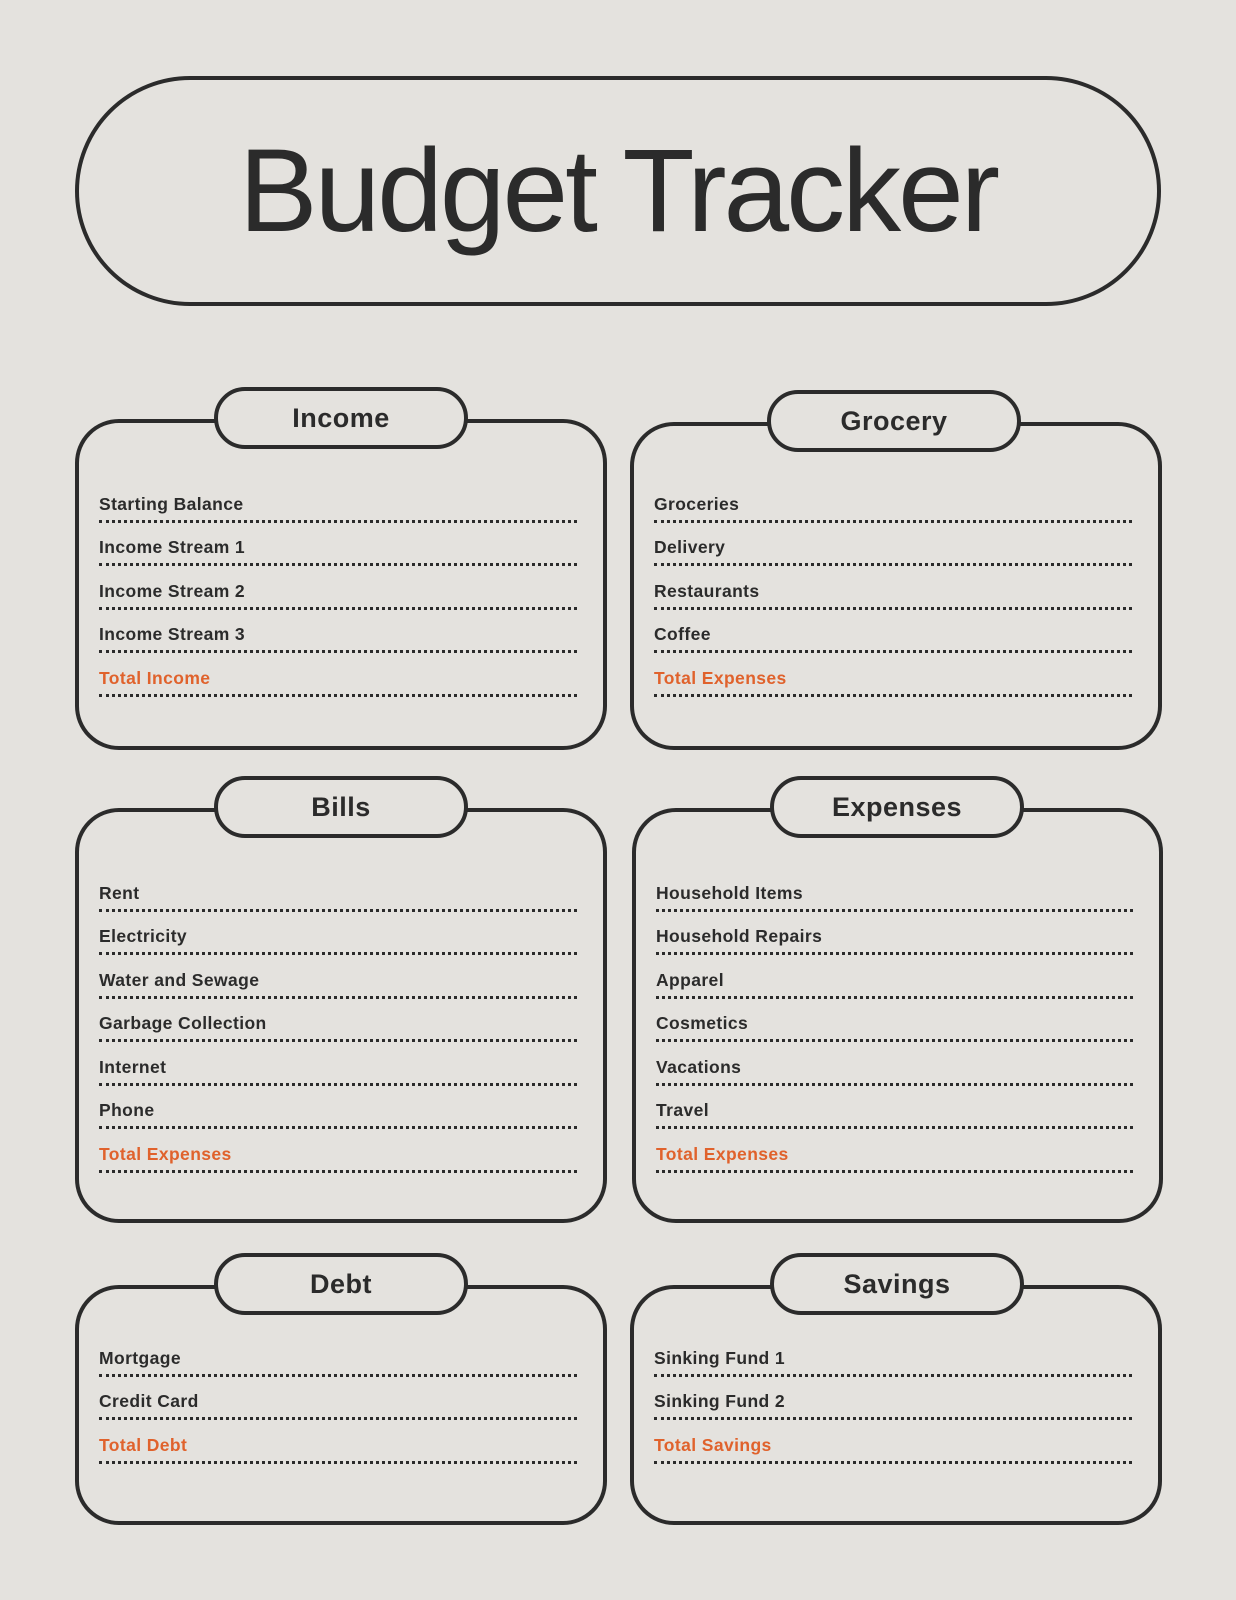  I want to click on line-item: Travel, so click(894, 1107).